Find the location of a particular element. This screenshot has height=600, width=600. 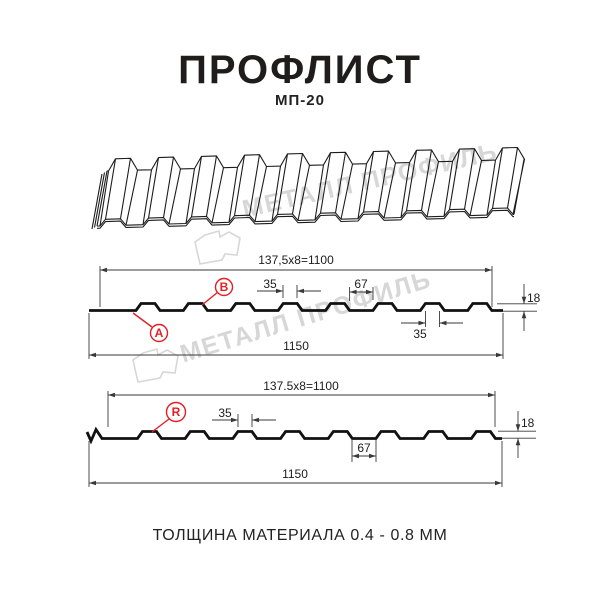

dim-pitch-total: 137.5x8=1100 is located at coordinates (301, 386).